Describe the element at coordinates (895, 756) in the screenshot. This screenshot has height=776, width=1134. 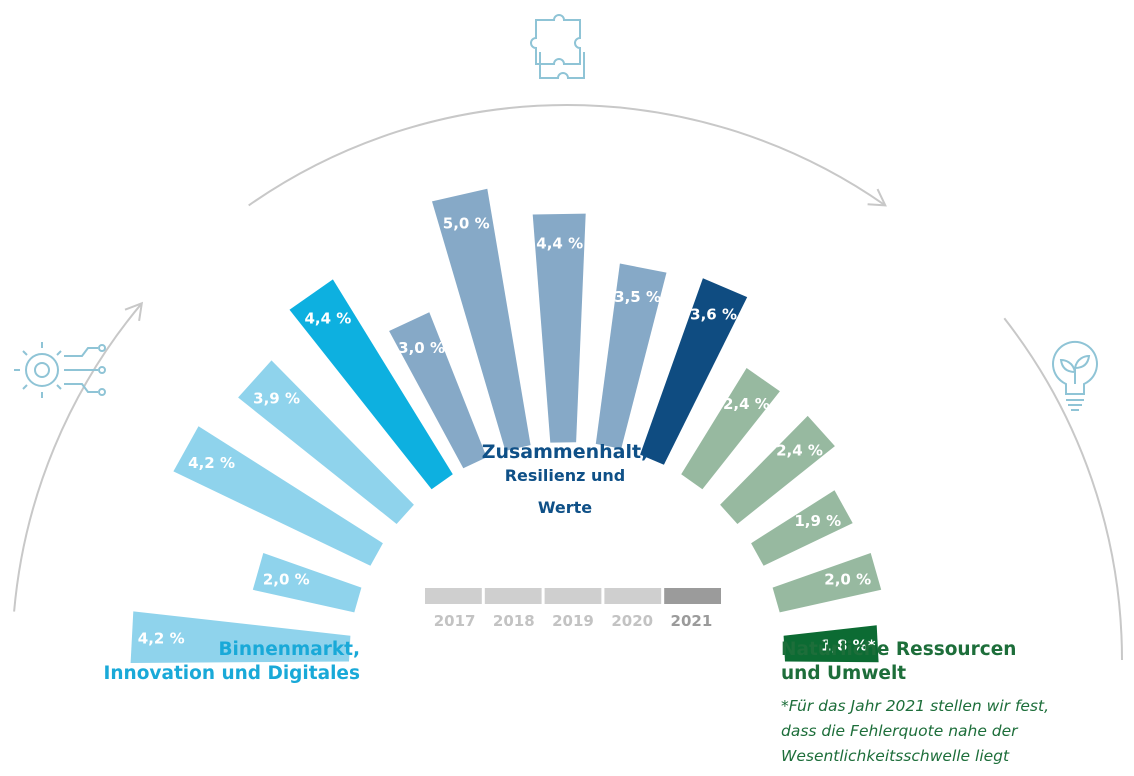
I see `footnote-line: Wesentlichkeitsschwelle liegt` at that location.